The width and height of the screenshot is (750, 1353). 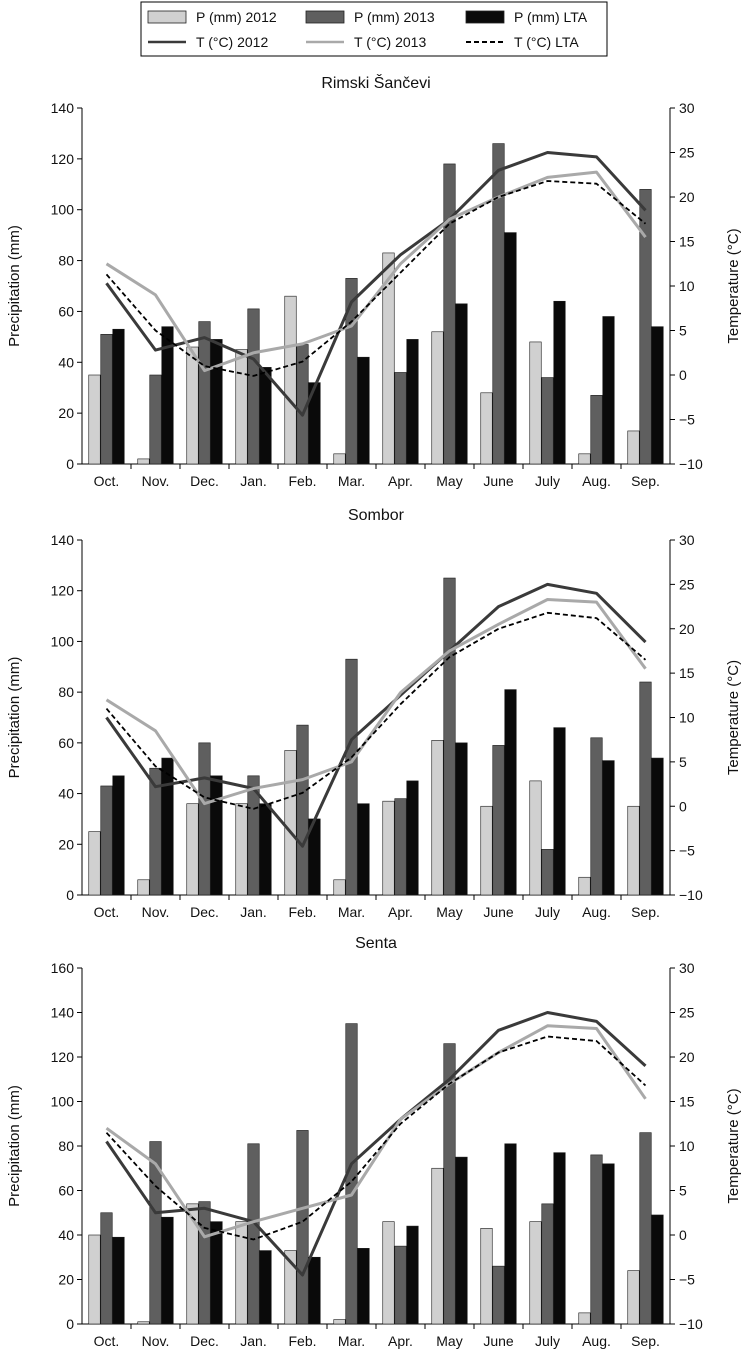 What do you see at coordinates (63, 1013) in the screenshot?
I see `left-tick-label: 140` at bounding box center [63, 1013].